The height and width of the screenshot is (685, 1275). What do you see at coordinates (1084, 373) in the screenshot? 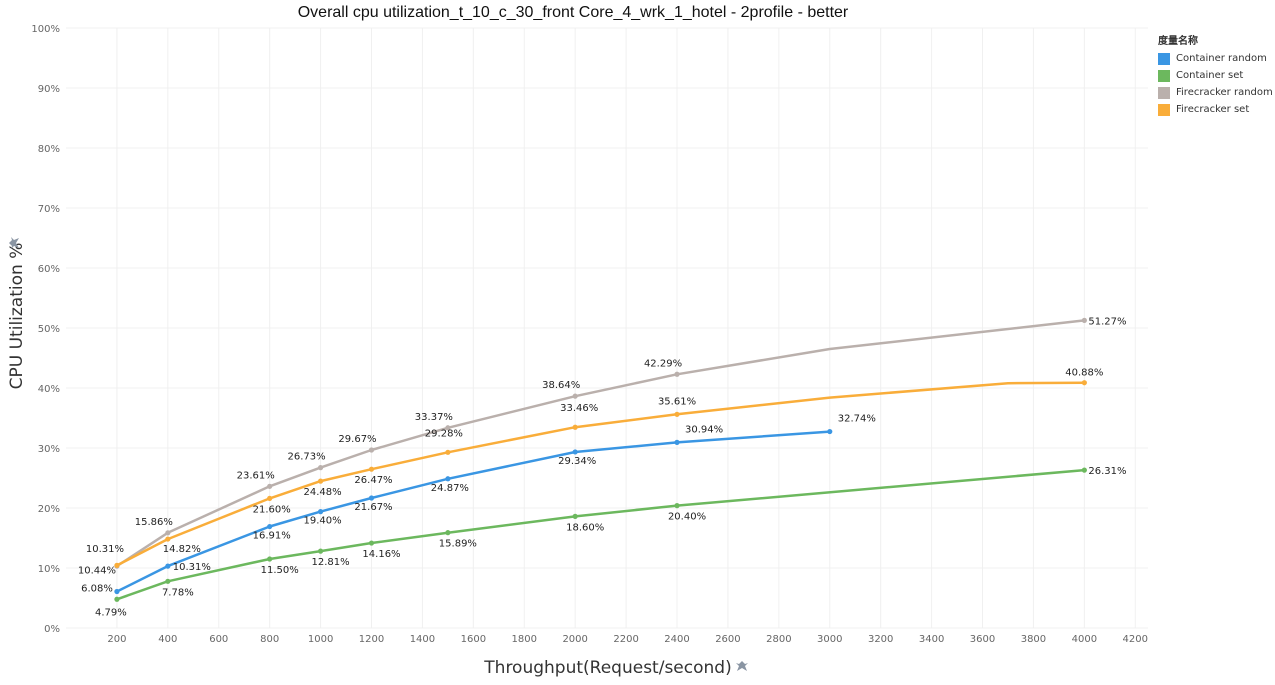
I see `data-label: 40.88%` at bounding box center [1084, 373].